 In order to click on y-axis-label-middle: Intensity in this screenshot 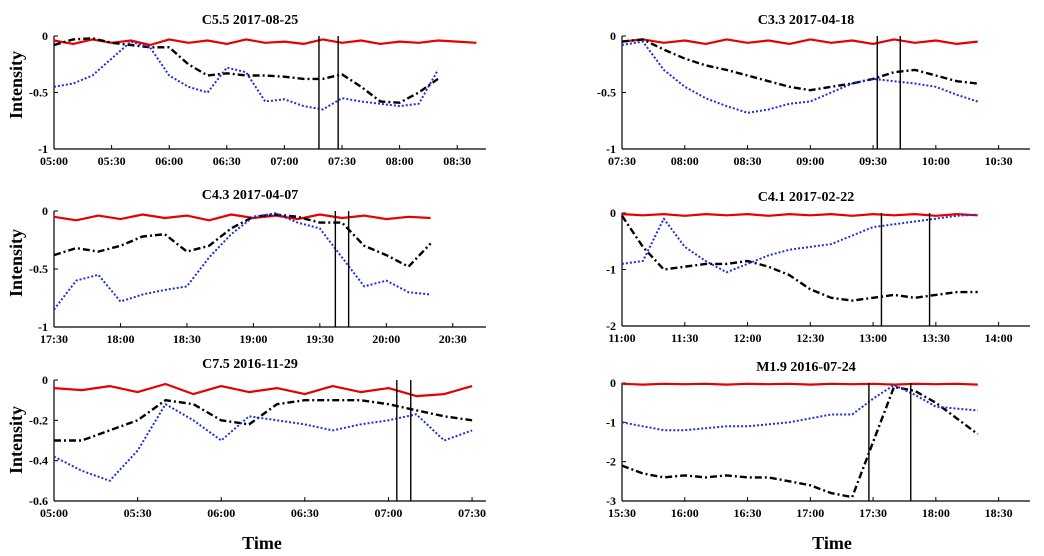, I will do `click(16, 263)`.